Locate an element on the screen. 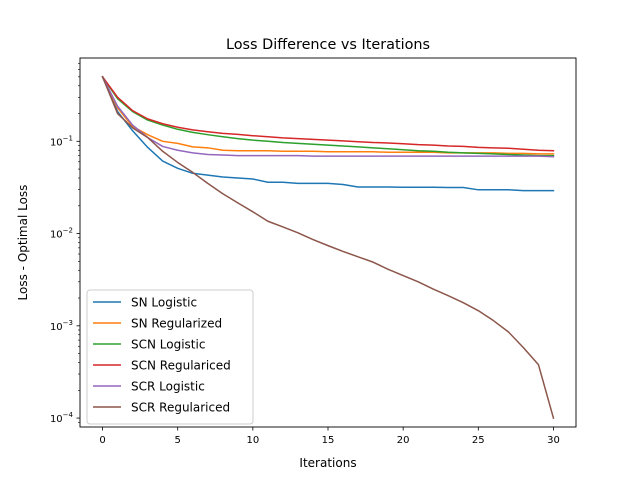 The width and height of the screenshot is (640, 480). y-tick-label: 10⁻³ is located at coordinates (61, 326).